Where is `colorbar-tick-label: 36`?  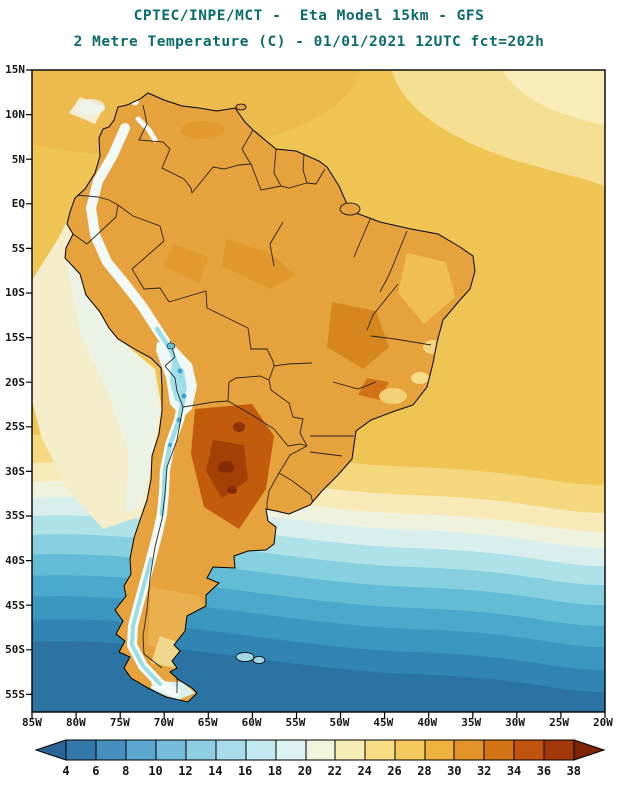 colorbar-tick-label: 36 is located at coordinates (544, 771).